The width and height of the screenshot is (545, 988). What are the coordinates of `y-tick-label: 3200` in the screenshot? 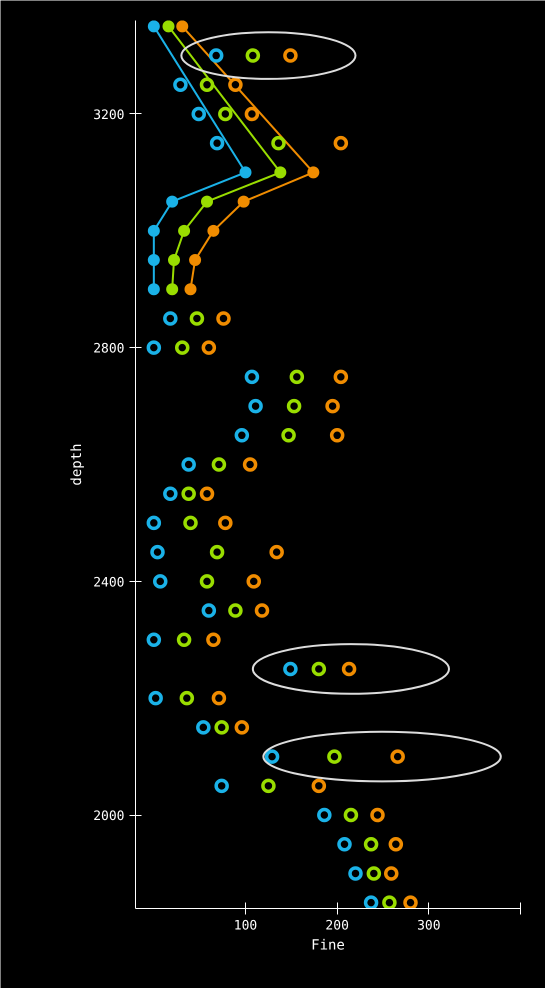 It's located at (109, 115).